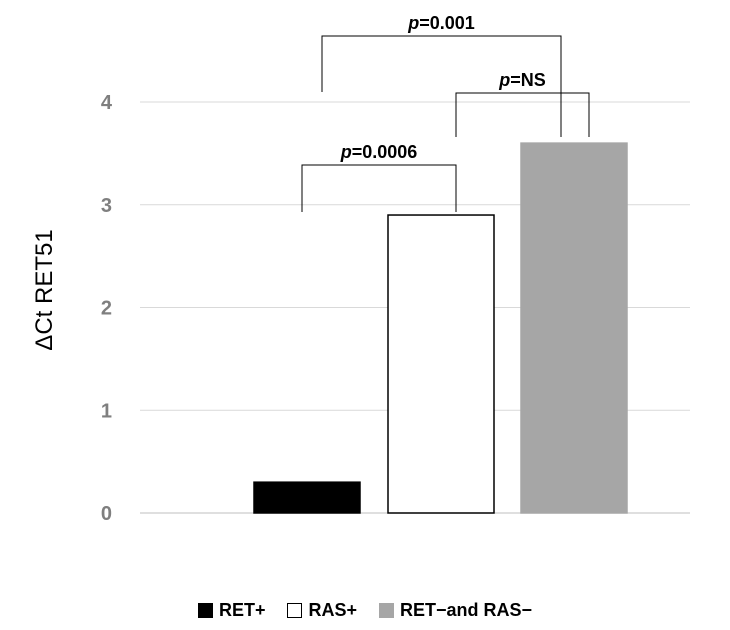 This screenshot has width=730, height=630. What do you see at coordinates (106, 411) in the screenshot?
I see `y-tick-label: 1` at bounding box center [106, 411].